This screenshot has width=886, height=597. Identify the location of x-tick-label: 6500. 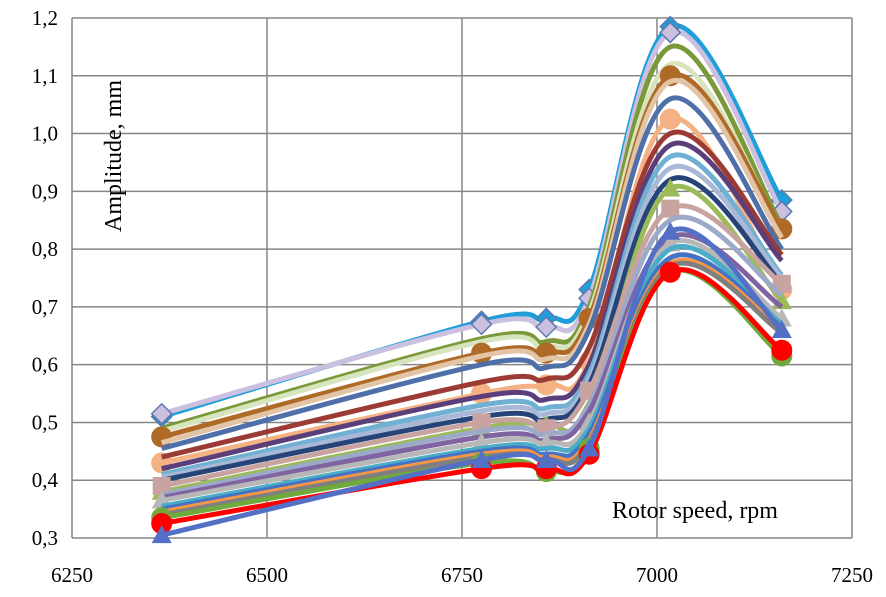
(267, 575).